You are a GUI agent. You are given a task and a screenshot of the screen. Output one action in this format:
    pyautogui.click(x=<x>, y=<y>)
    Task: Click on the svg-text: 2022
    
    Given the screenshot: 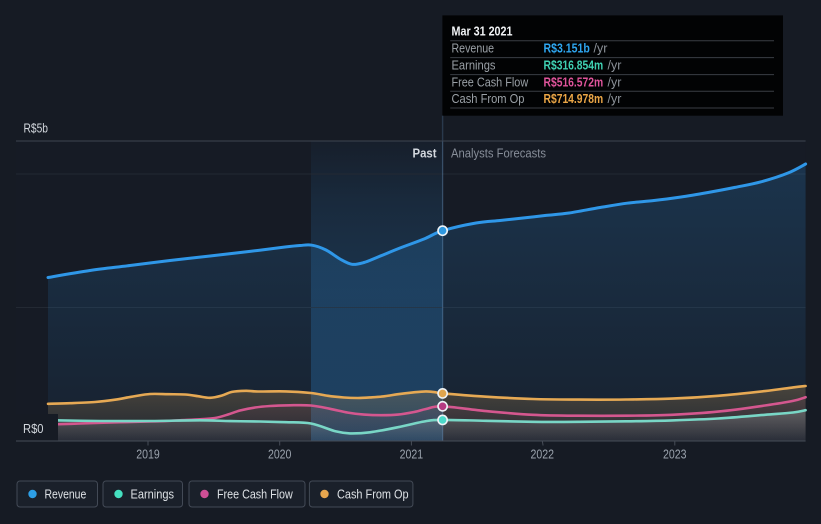 What is the action you would take?
    pyautogui.click(x=543, y=455)
    